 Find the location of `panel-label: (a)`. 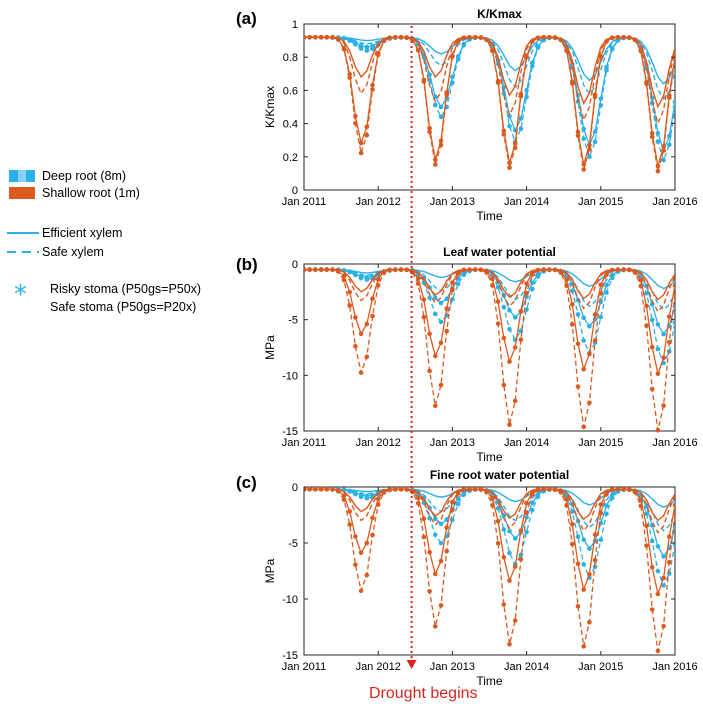

panel-label: (a) is located at coordinates (246, 18).